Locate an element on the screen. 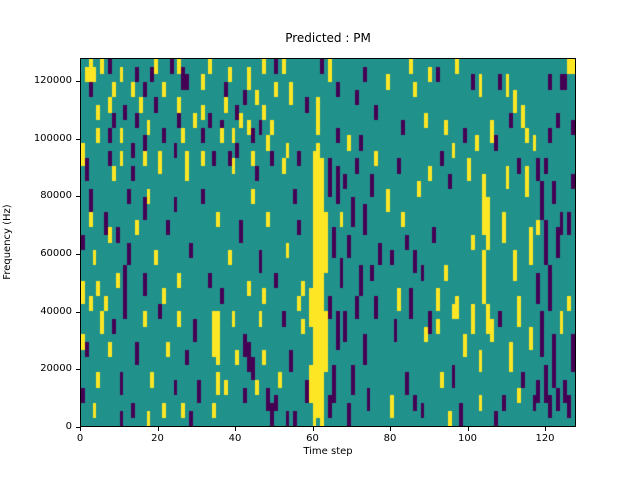 This screenshot has width=640, height=480. x-tick-label: 80 is located at coordinates (390, 438).